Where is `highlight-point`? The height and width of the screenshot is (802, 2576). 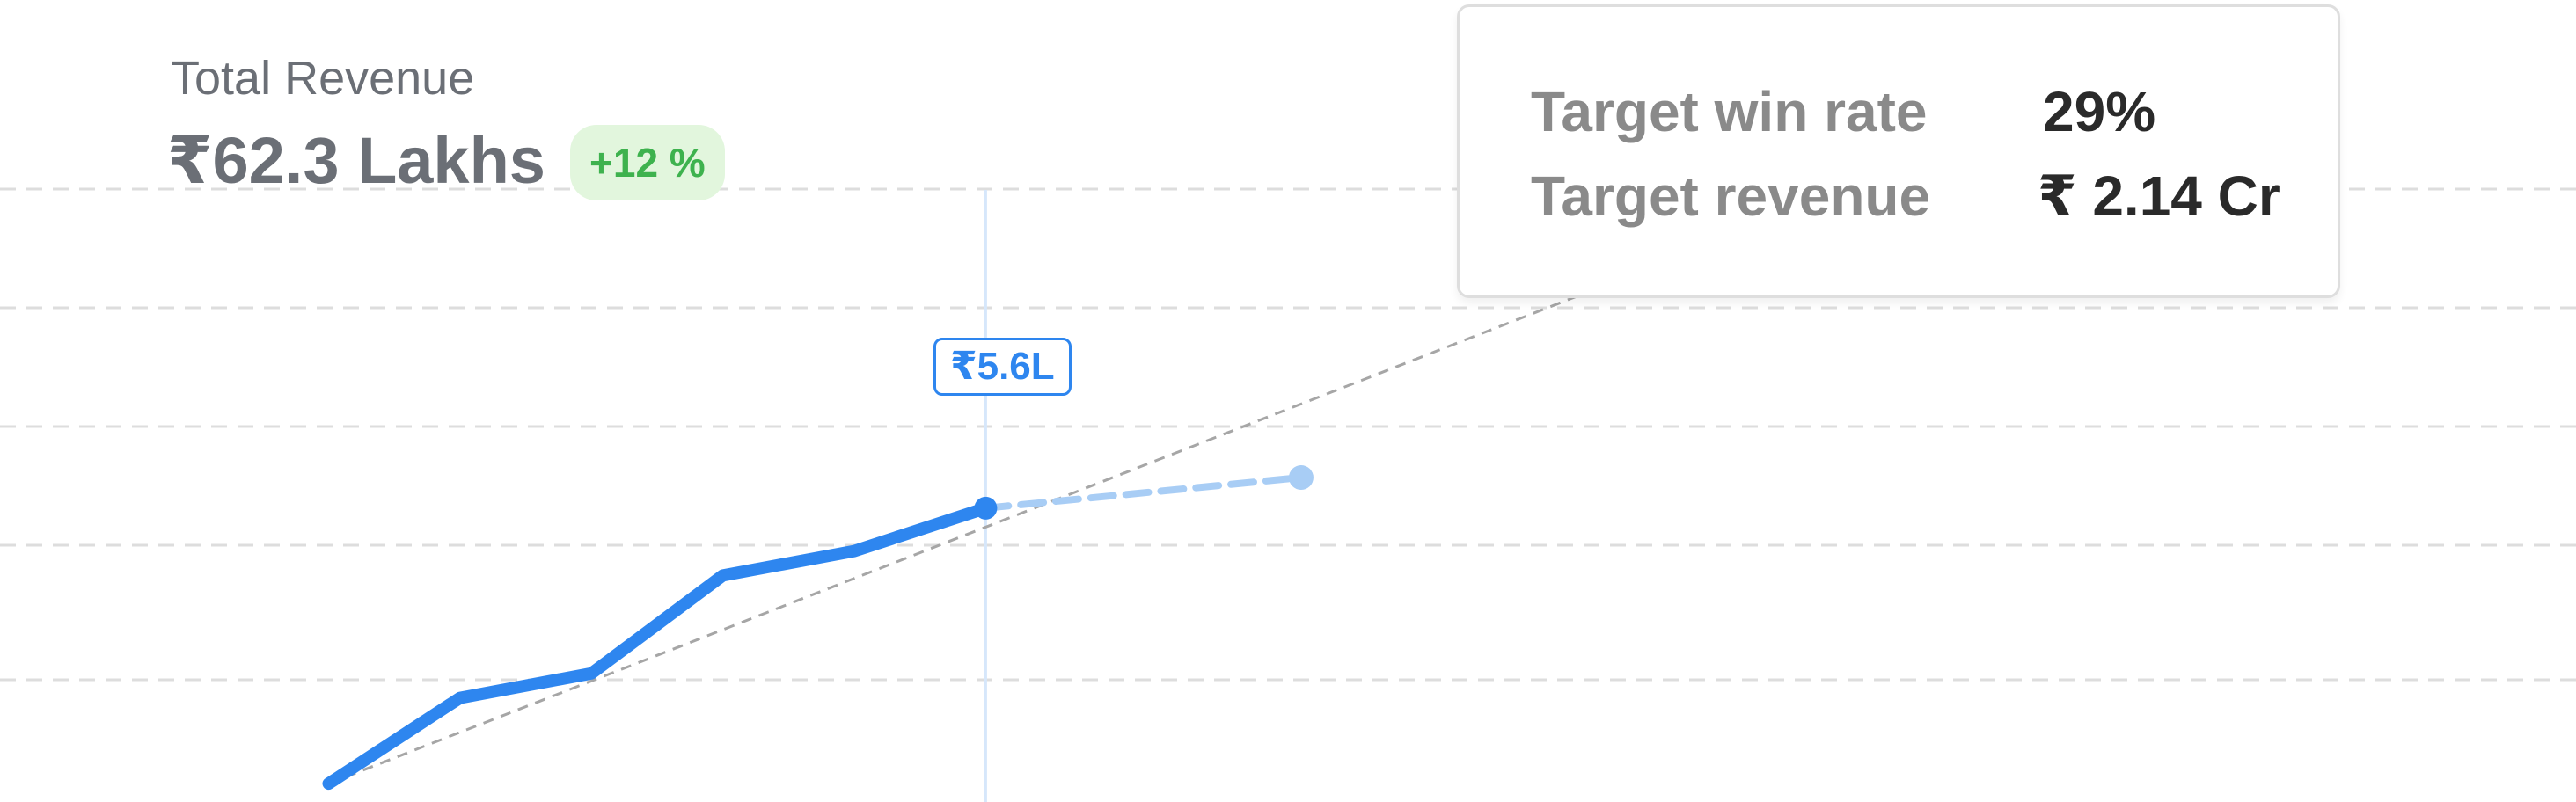 highlight-point is located at coordinates (986, 508).